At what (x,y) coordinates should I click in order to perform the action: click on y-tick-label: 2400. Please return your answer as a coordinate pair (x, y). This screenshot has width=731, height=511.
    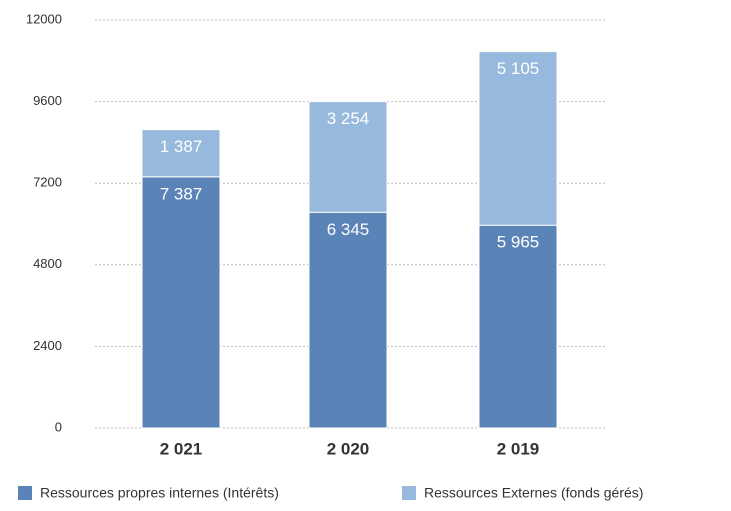
    Looking at the image, I should click on (47, 345).